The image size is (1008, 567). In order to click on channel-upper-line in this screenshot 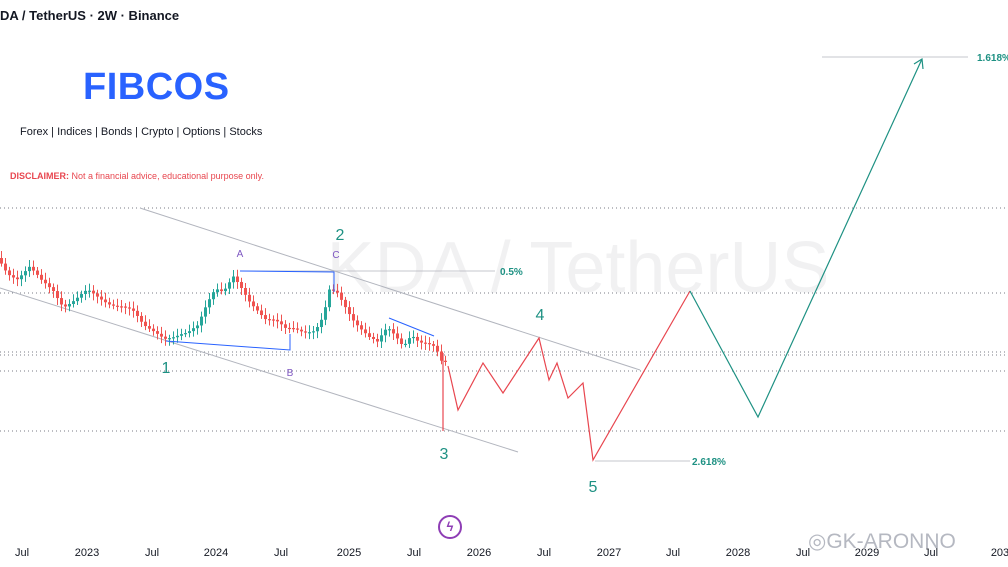, I will do `click(390, 289)`.